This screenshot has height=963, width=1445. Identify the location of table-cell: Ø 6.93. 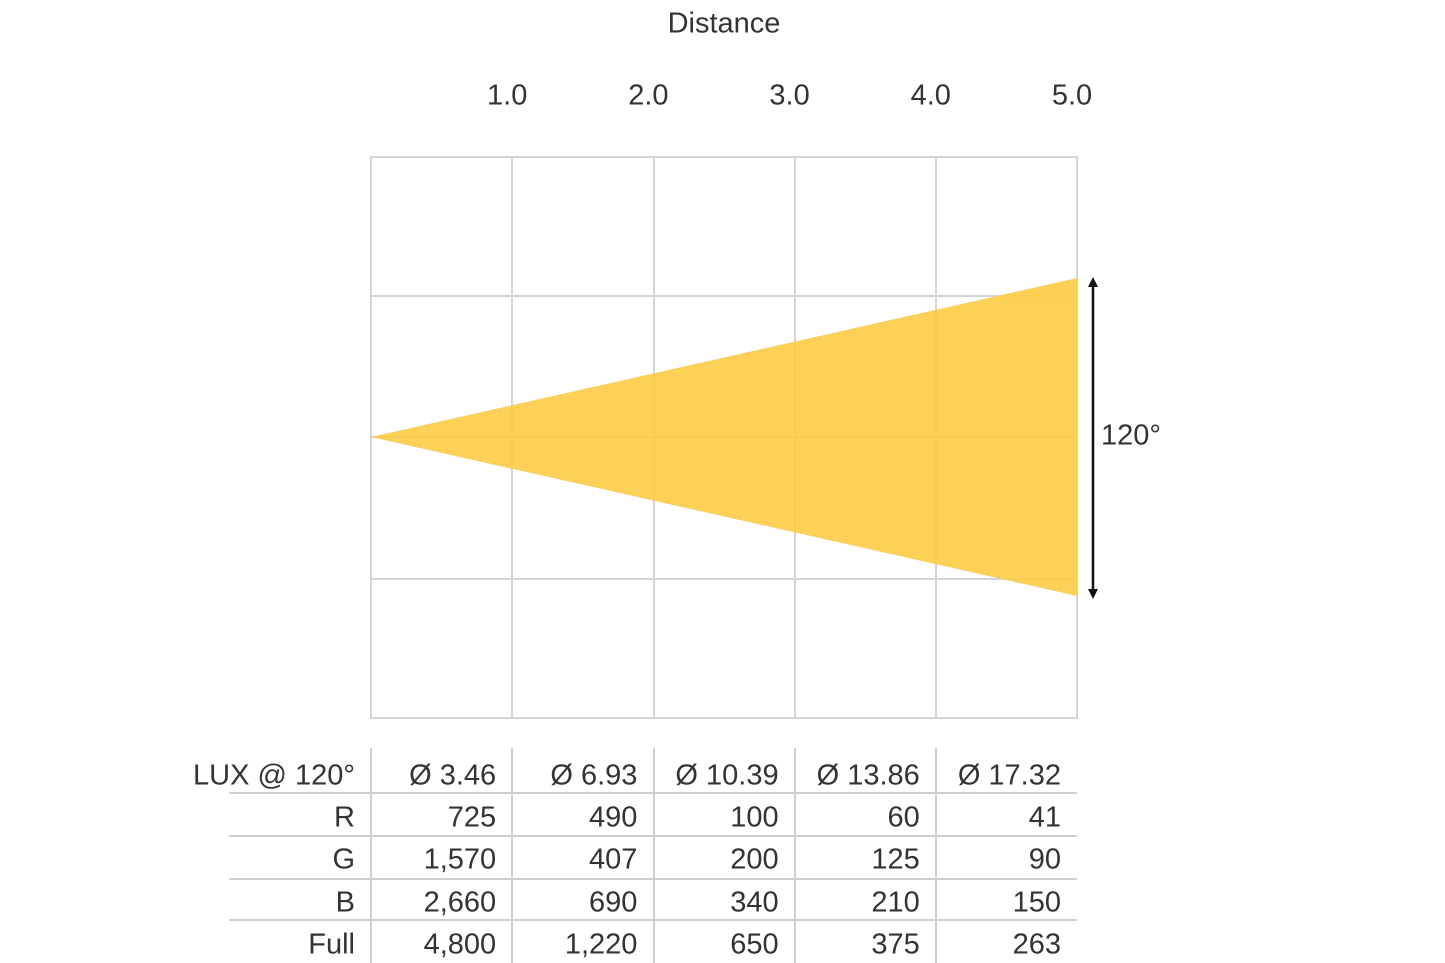
(593, 776).